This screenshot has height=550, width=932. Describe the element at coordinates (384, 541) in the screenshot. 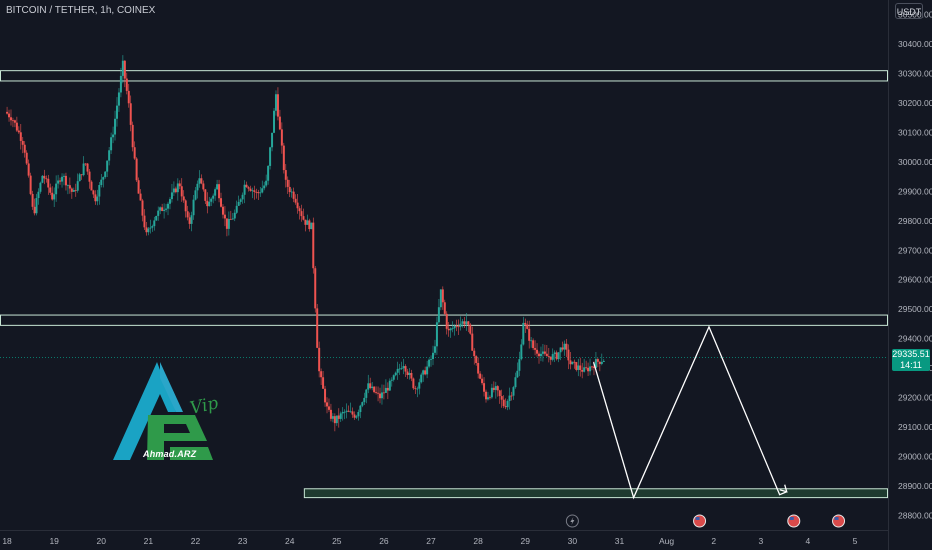

I see `time-tick-label: 26` at that location.